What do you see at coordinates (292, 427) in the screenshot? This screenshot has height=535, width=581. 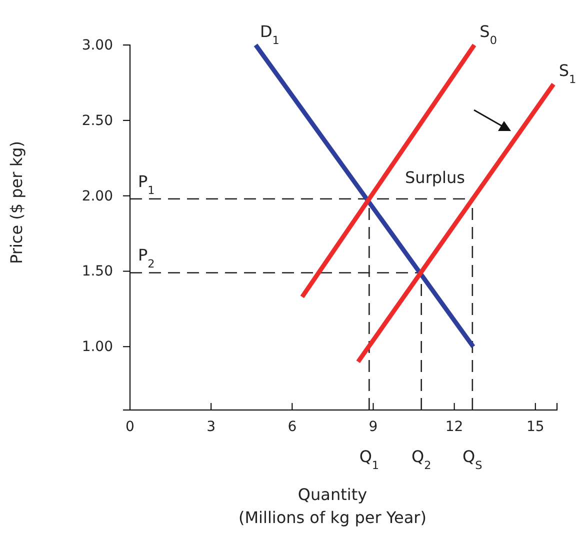 I see `x-tick-label: 6` at bounding box center [292, 427].